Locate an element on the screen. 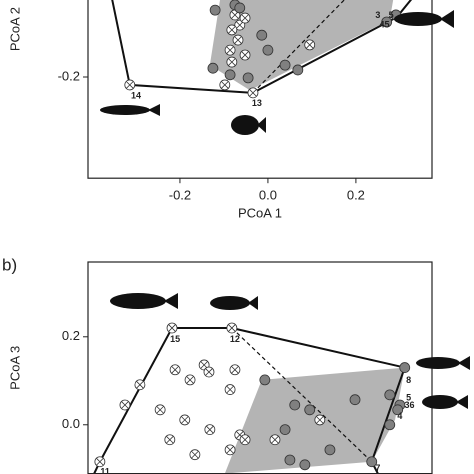 This screenshot has width=474, height=474. x-axis-label: PCoA 1 is located at coordinates (260, 213).